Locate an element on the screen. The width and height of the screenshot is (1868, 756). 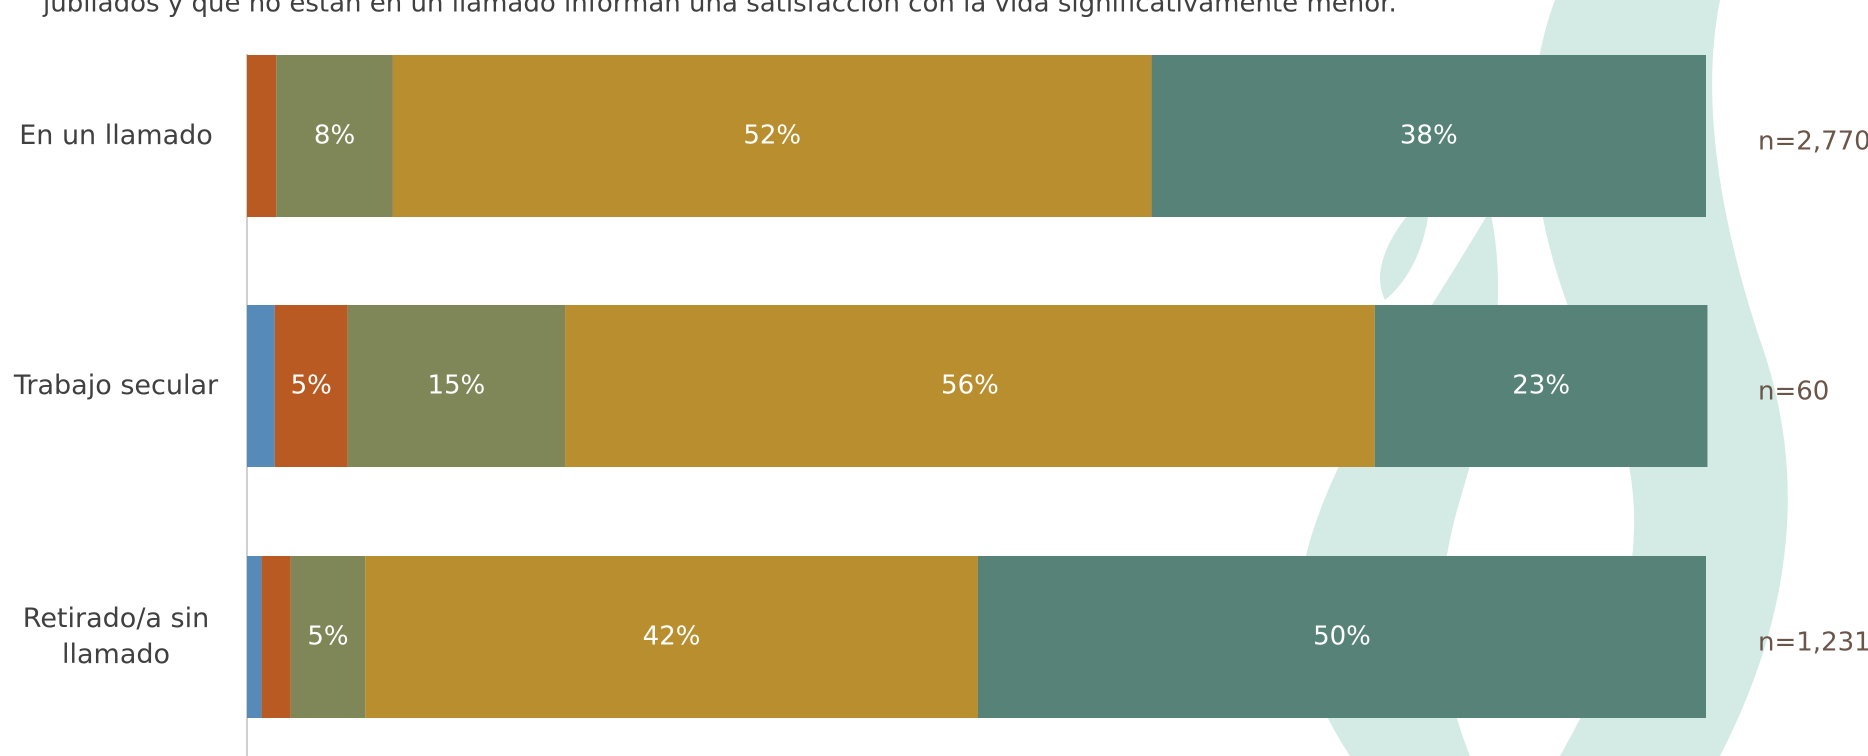
y-tick-label: Trabajo secular is located at coordinates (116, 385).